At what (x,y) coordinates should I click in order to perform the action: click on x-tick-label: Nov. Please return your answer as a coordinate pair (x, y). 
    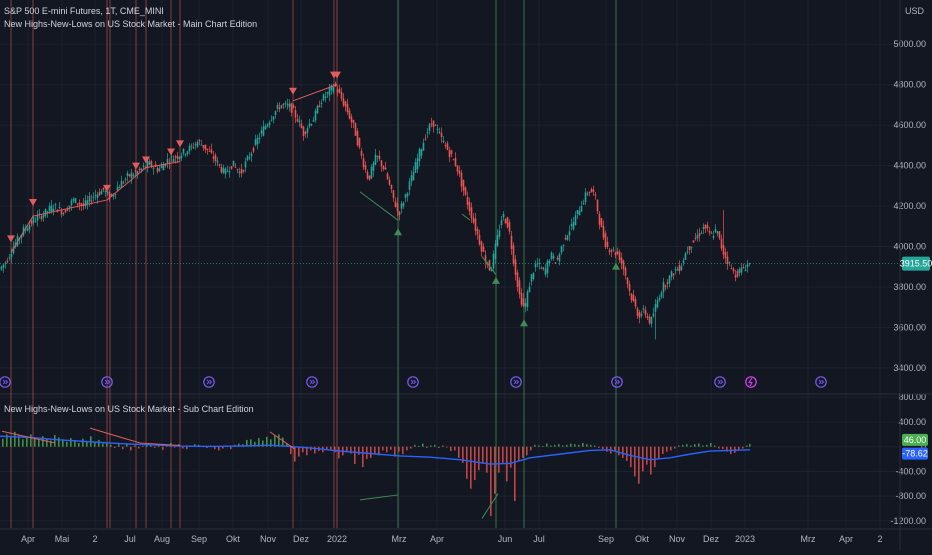
    Looking at the image, I should click on (268, 539).